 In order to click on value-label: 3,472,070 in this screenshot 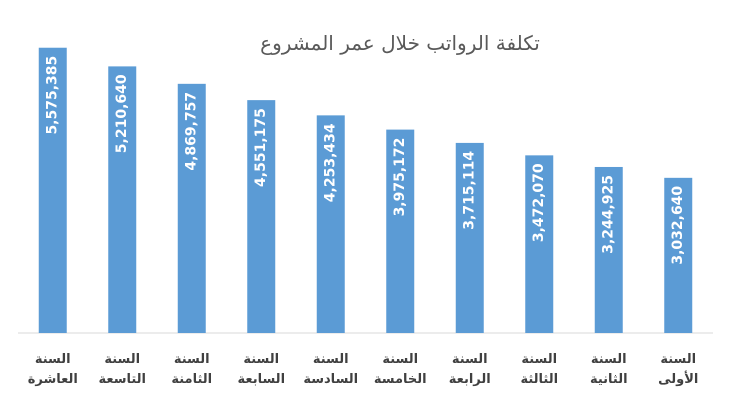, I will do `click(539, 202)`.